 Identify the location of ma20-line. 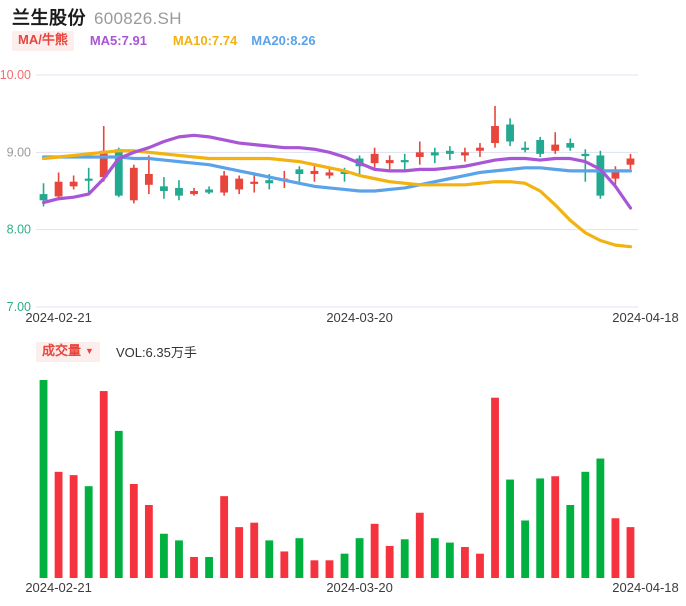
(337, 174).